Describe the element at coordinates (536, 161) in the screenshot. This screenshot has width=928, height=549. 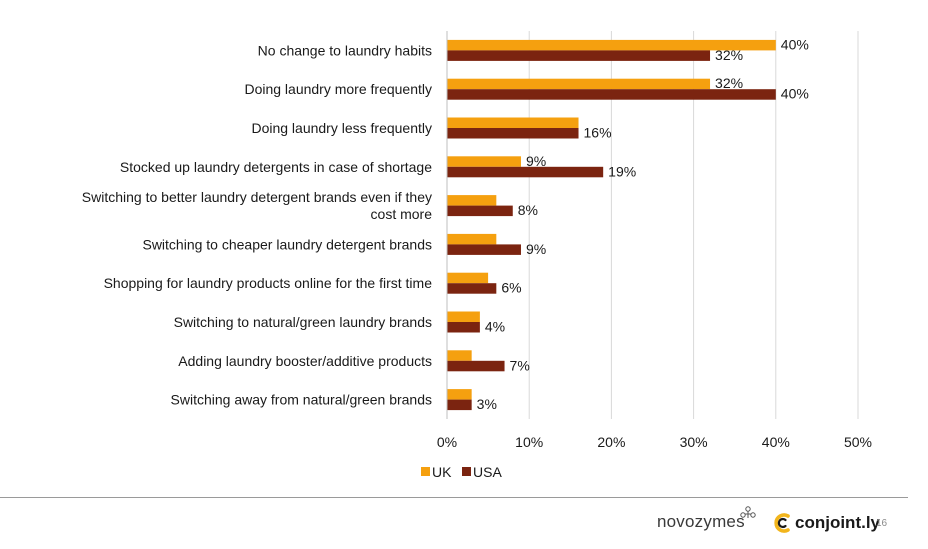
I see `data-label-uk: 9%` at that location.